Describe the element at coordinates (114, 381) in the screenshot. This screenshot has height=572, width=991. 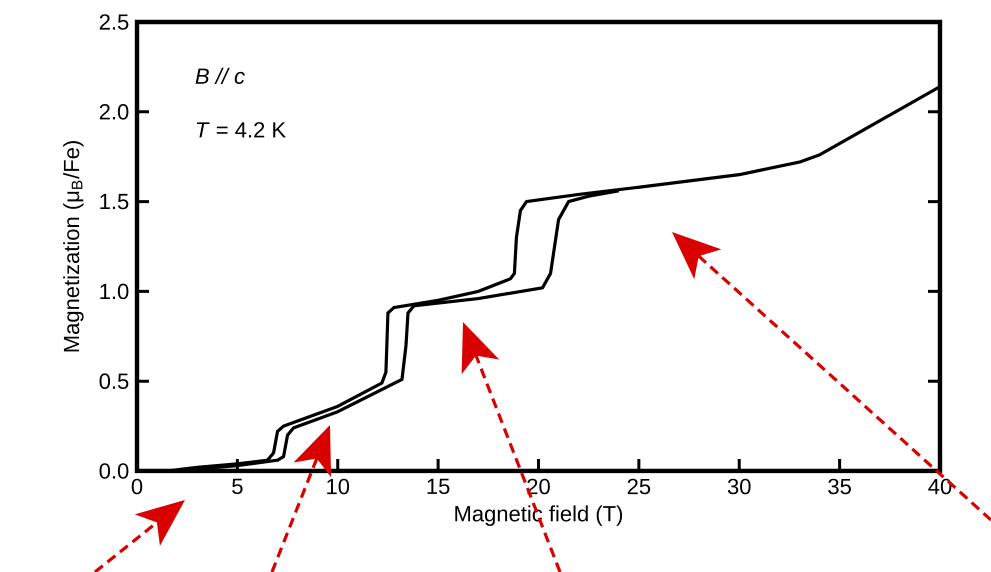
I see `y-tick-label: 0.5` at that location.